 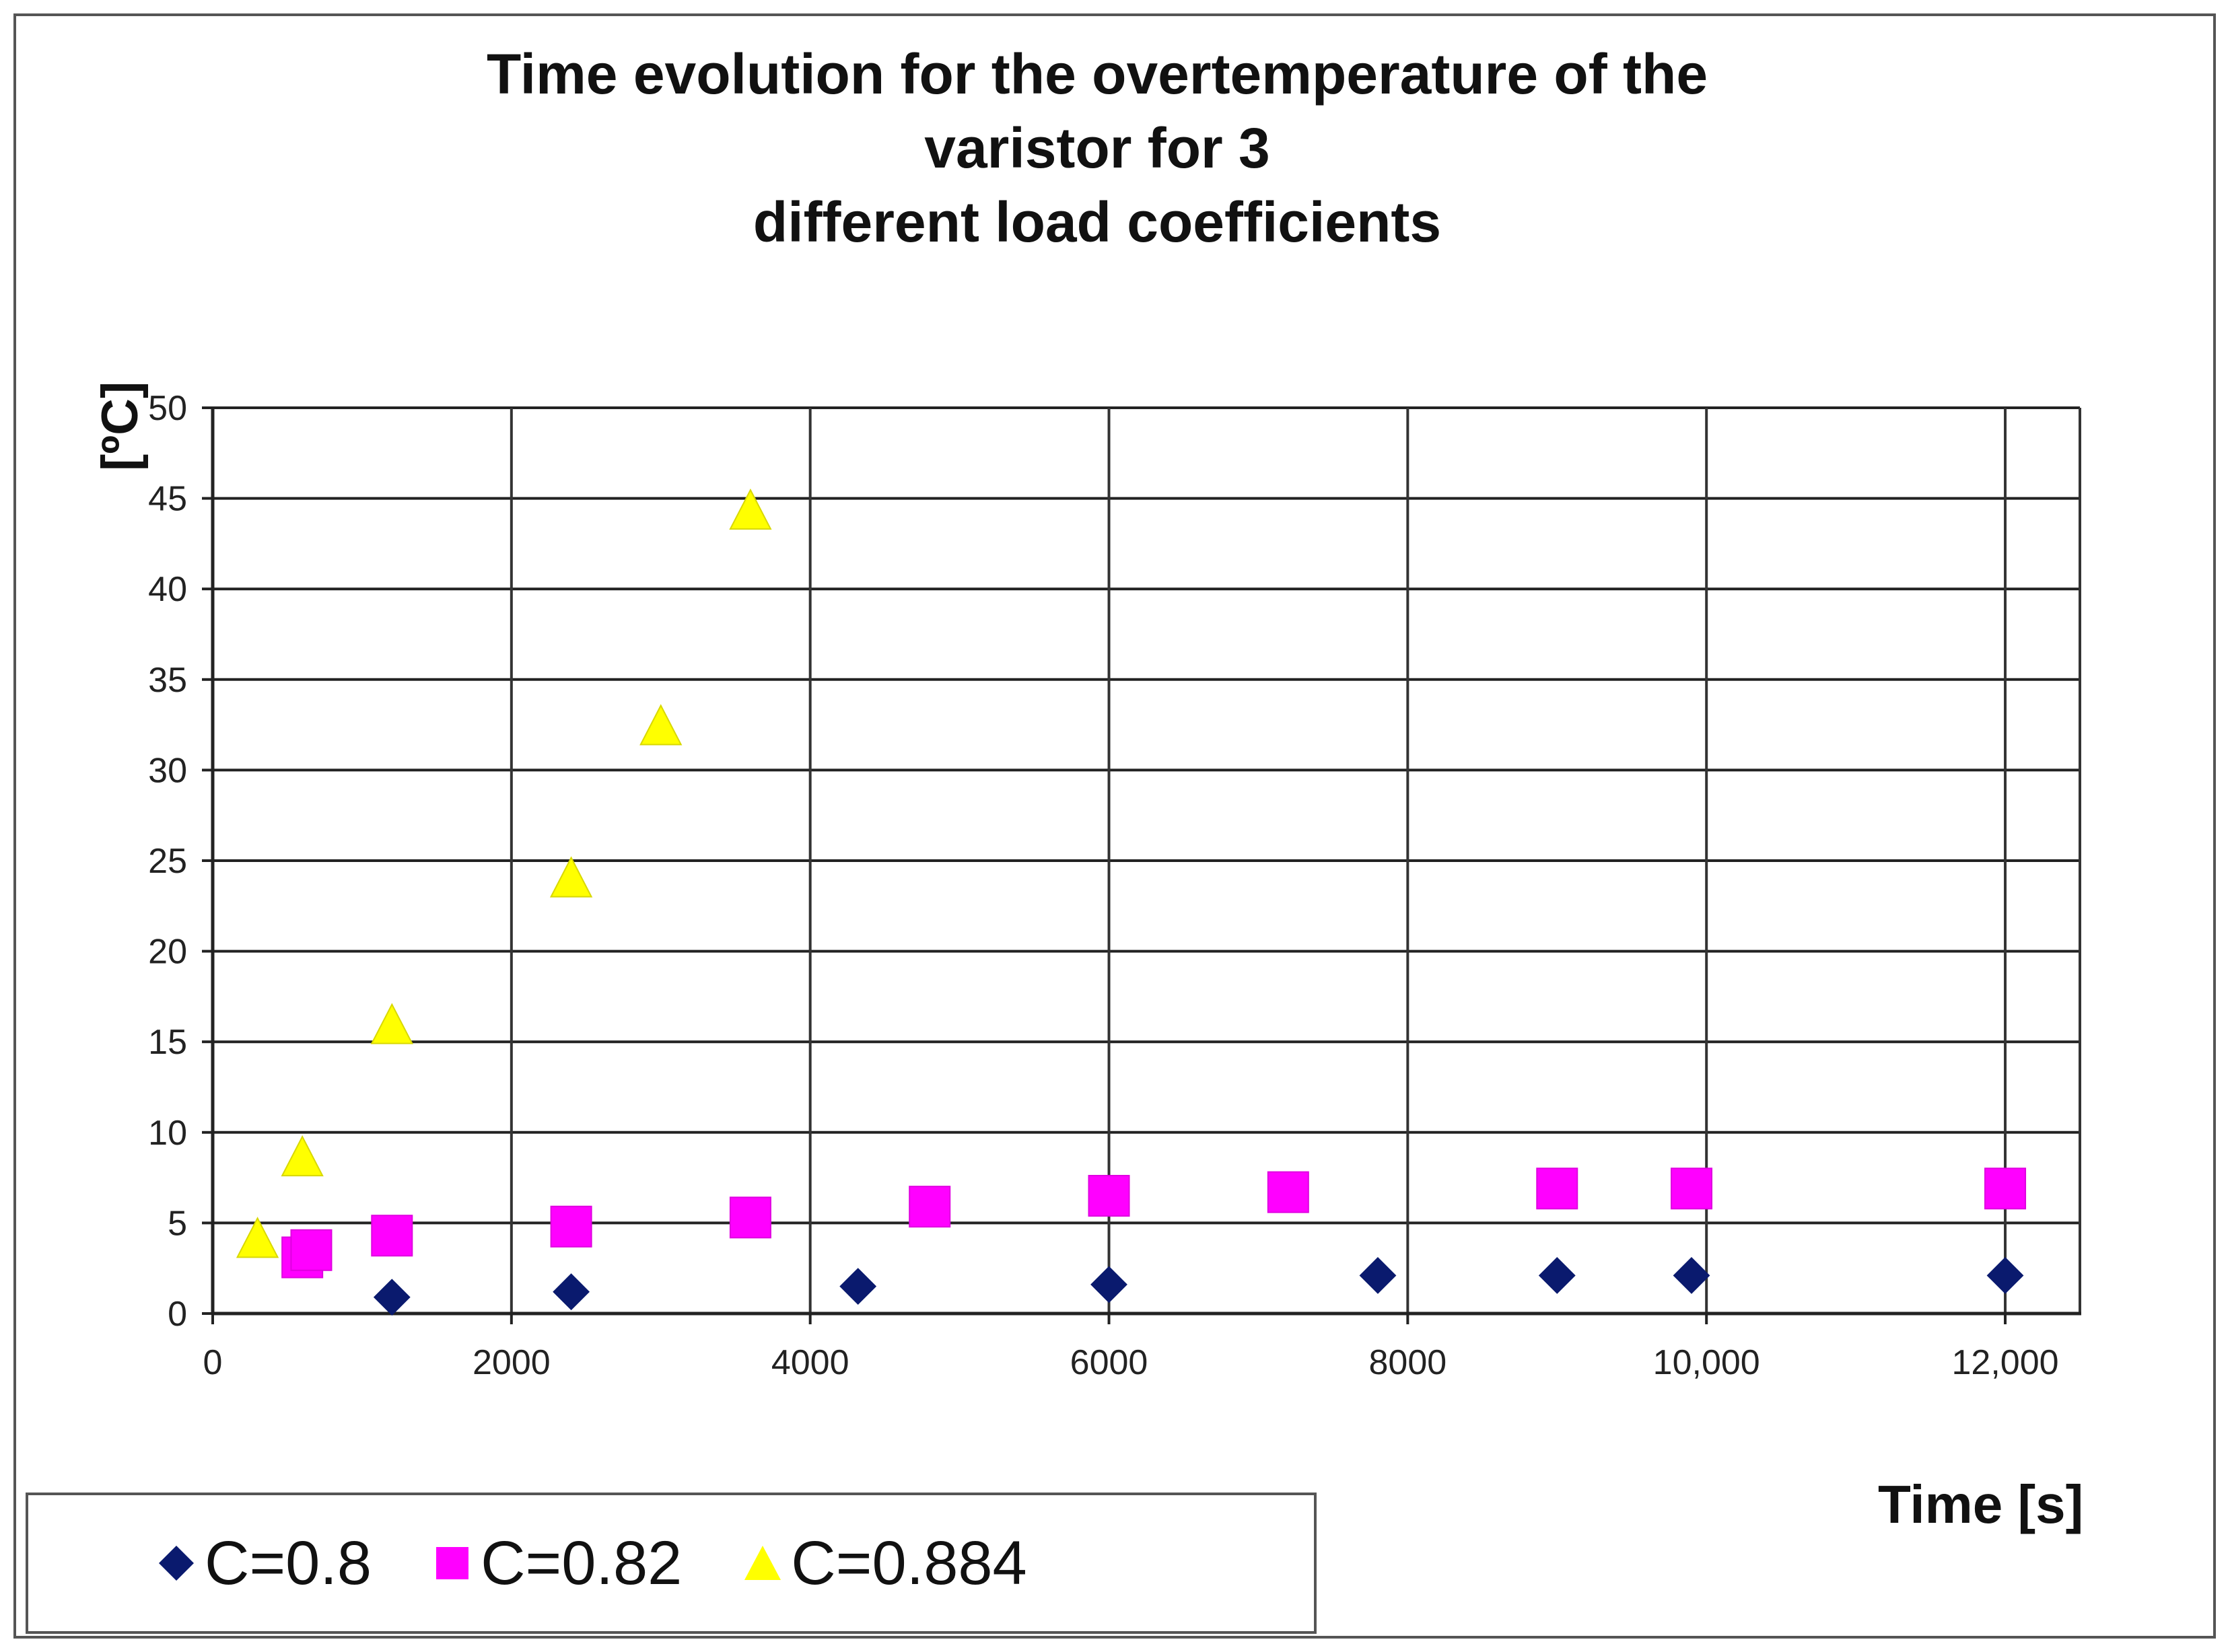 I want to click on y-axis-label: [ºC], so click(x=121, y=426).